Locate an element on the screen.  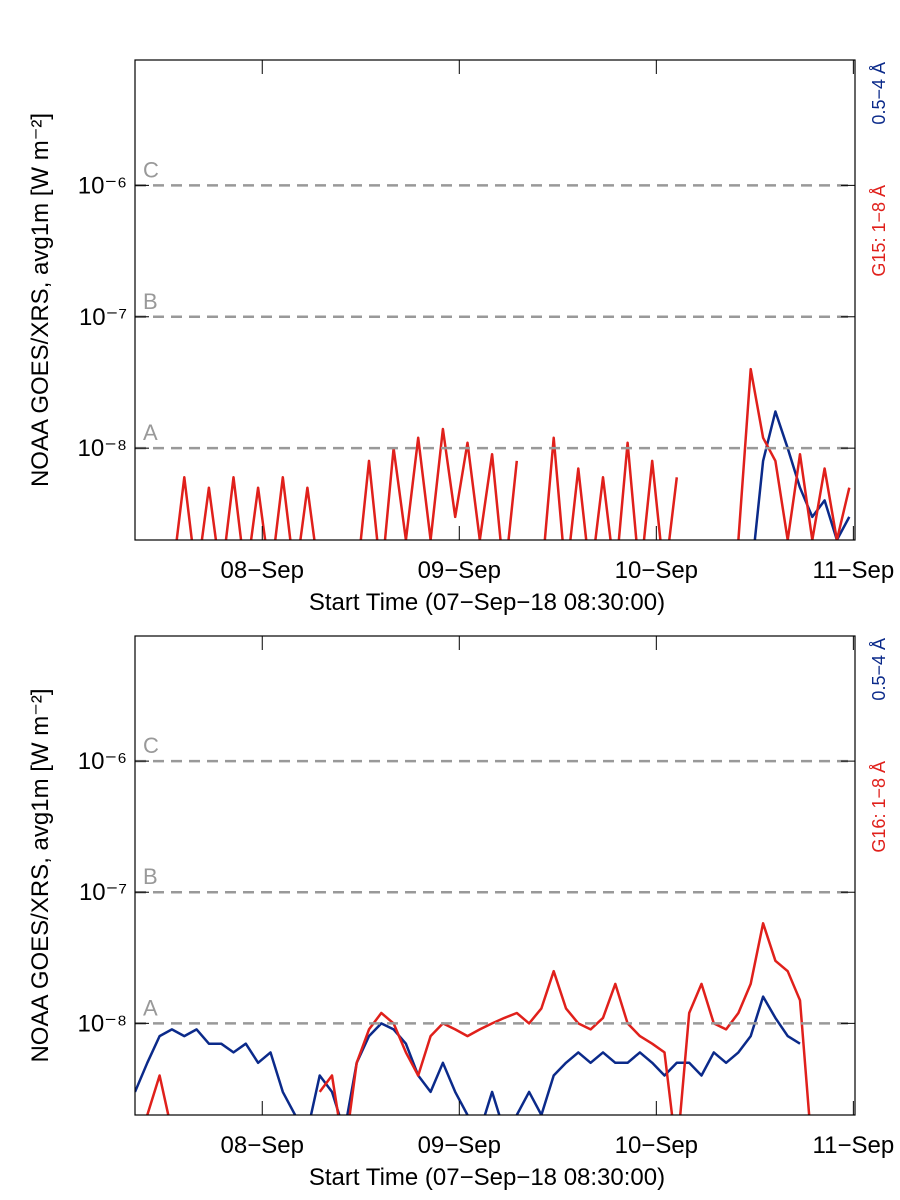
legend-entry: G16: 1−8 Å is located at coordinates (879, 807).